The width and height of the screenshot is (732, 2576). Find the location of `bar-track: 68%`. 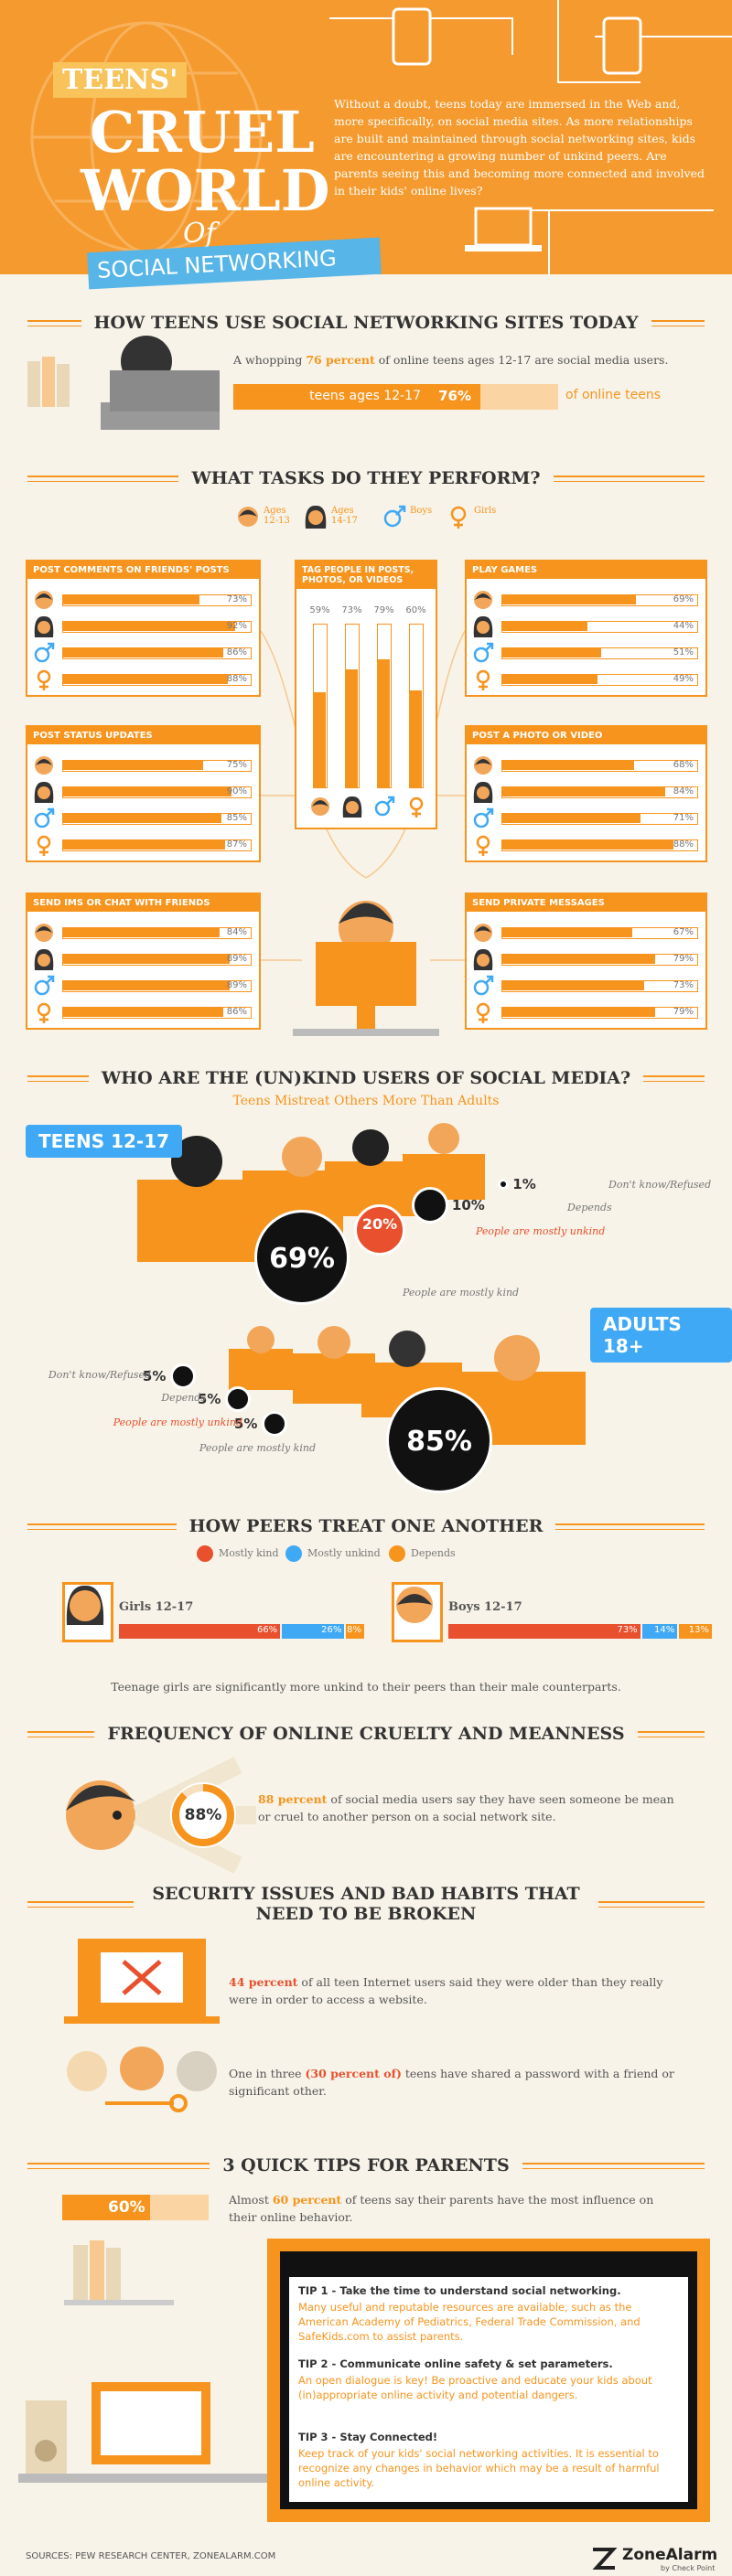

bar-track: 68% is located at coordinates (599, 766).